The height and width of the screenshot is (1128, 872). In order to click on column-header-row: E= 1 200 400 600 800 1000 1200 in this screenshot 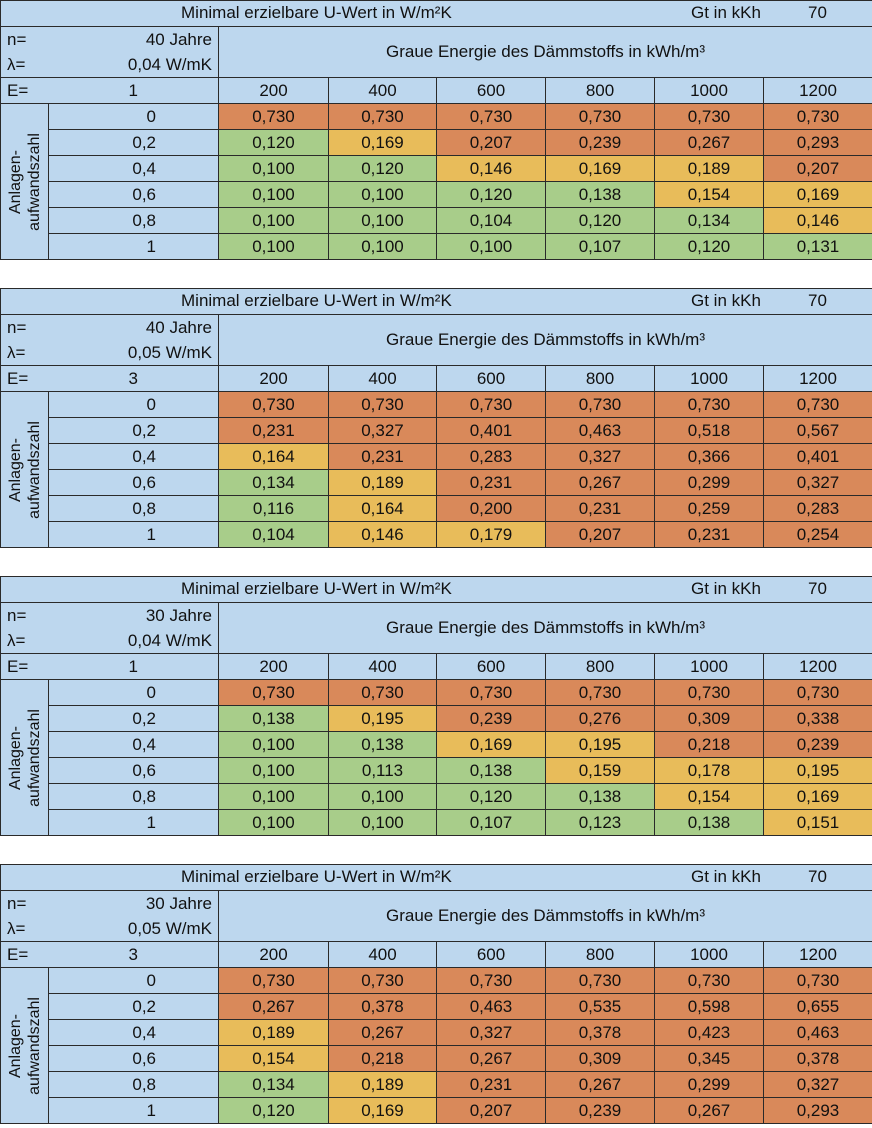, I will do `click(436, 666)`.